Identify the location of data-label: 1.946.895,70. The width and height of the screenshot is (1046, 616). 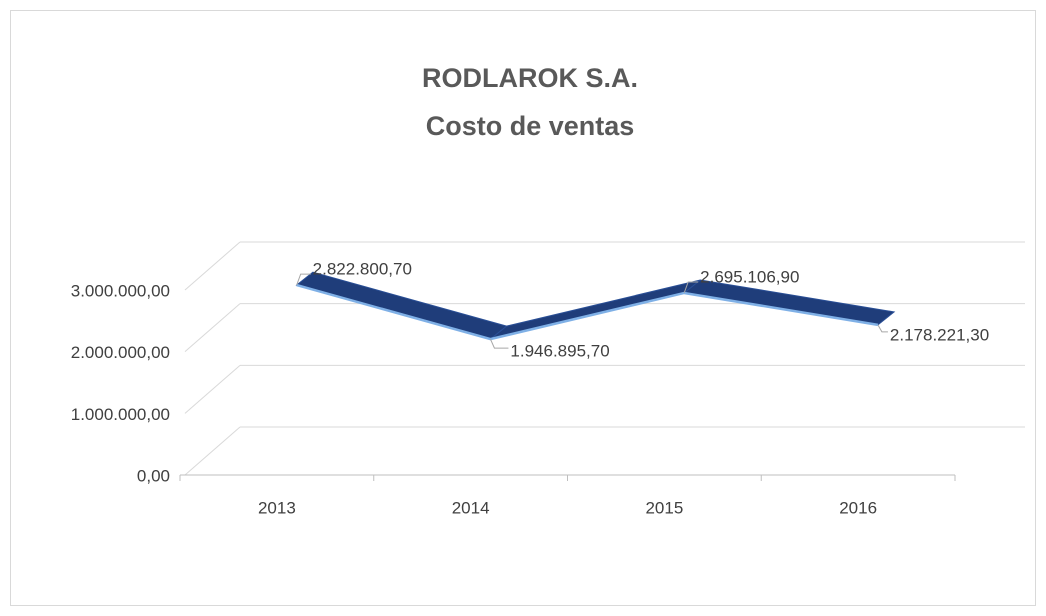
(559, 351).